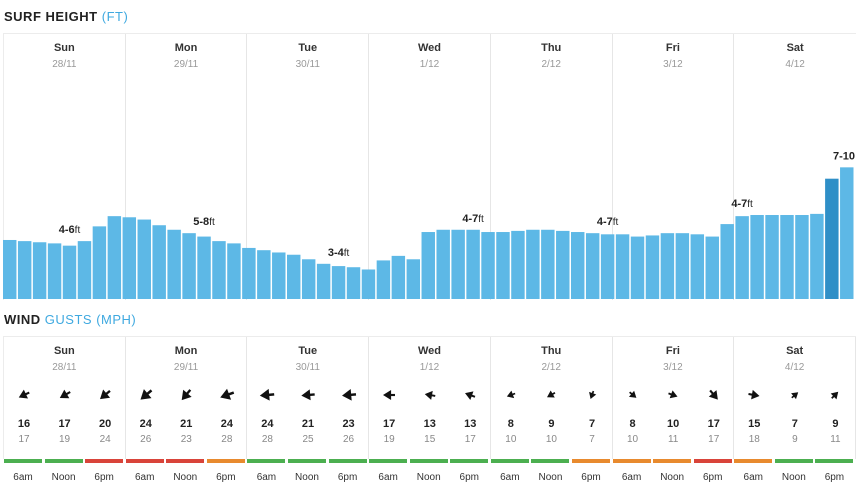  Describe the element at coordinates (795, 439) in the screenshot. I see `wind-gust: 9` at that location.